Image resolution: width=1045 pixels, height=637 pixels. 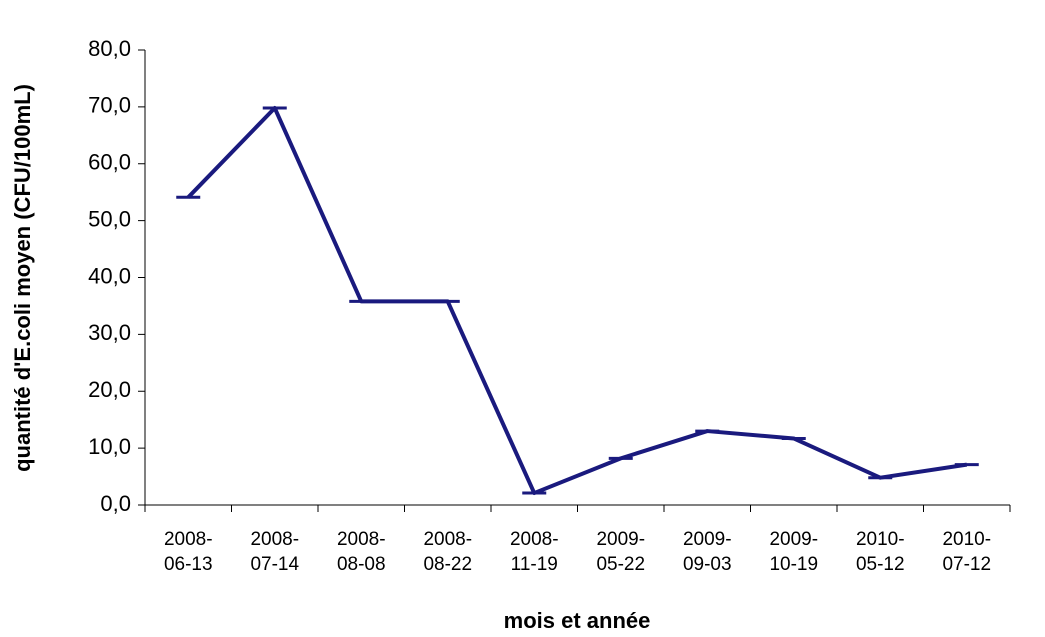 What do you see at coordinates (361, 552) in the screenshot?
I see `x-tick-label: 2008-08-08` at bounding box center [361, 552].